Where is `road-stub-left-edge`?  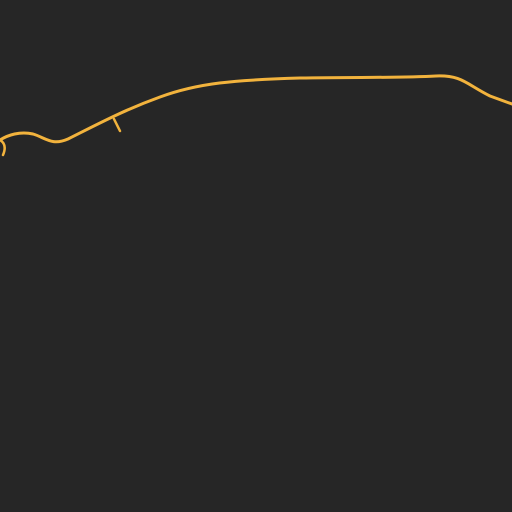 road-stub-left-edge is located at coordinates (3, 147).